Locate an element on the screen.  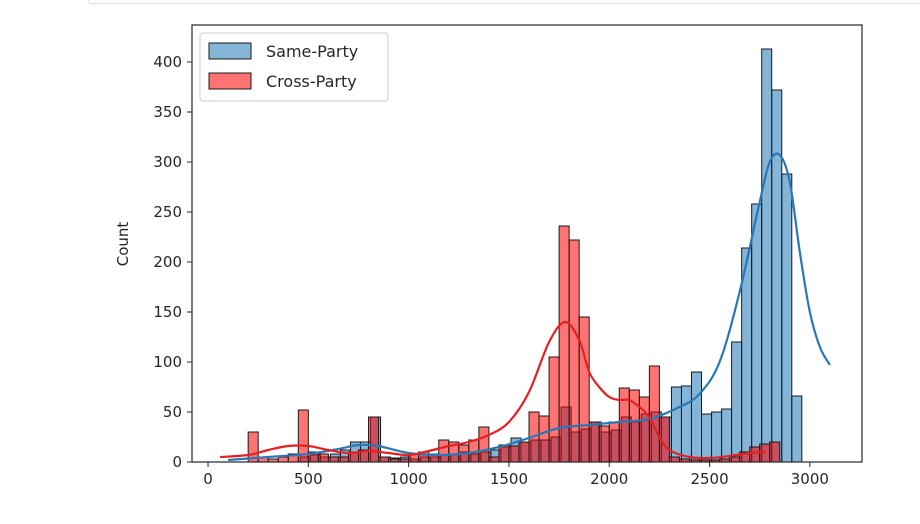
y-tick-label: 50 is located at coordinates (172, 412).